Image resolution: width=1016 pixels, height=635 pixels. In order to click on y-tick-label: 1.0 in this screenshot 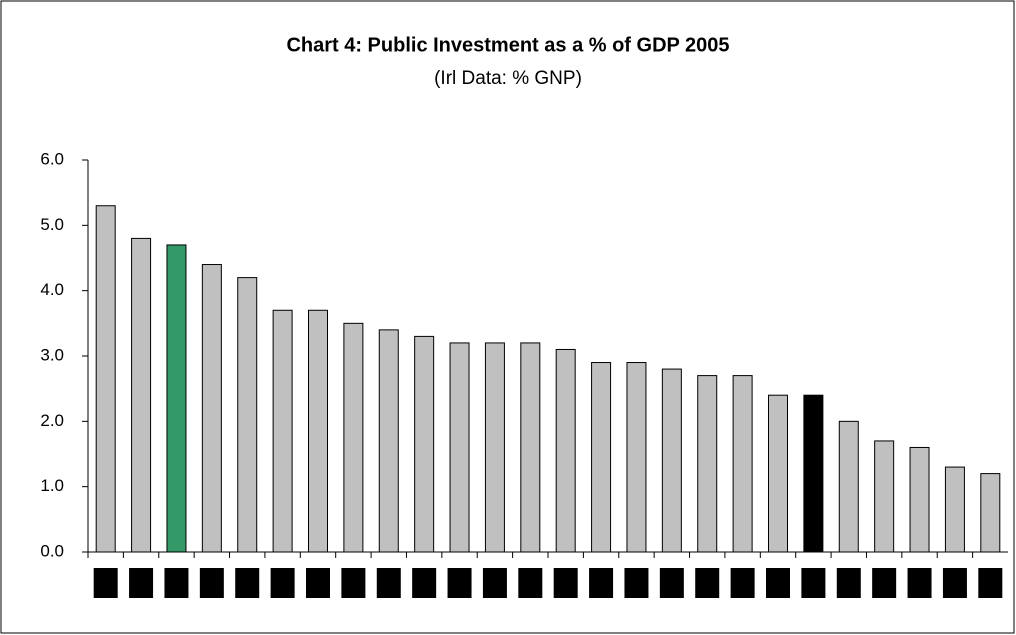, I will do `click(52, 485)`.